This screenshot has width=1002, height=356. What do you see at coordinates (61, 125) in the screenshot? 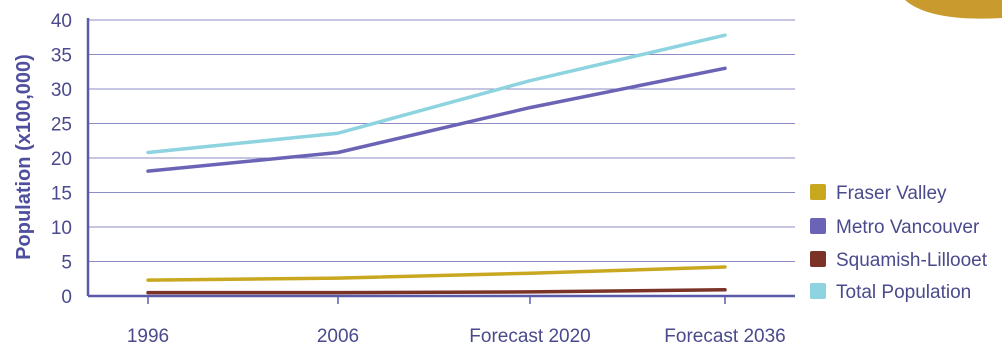
I see `y-tick-label: 25` at bounding box center [61, 125].